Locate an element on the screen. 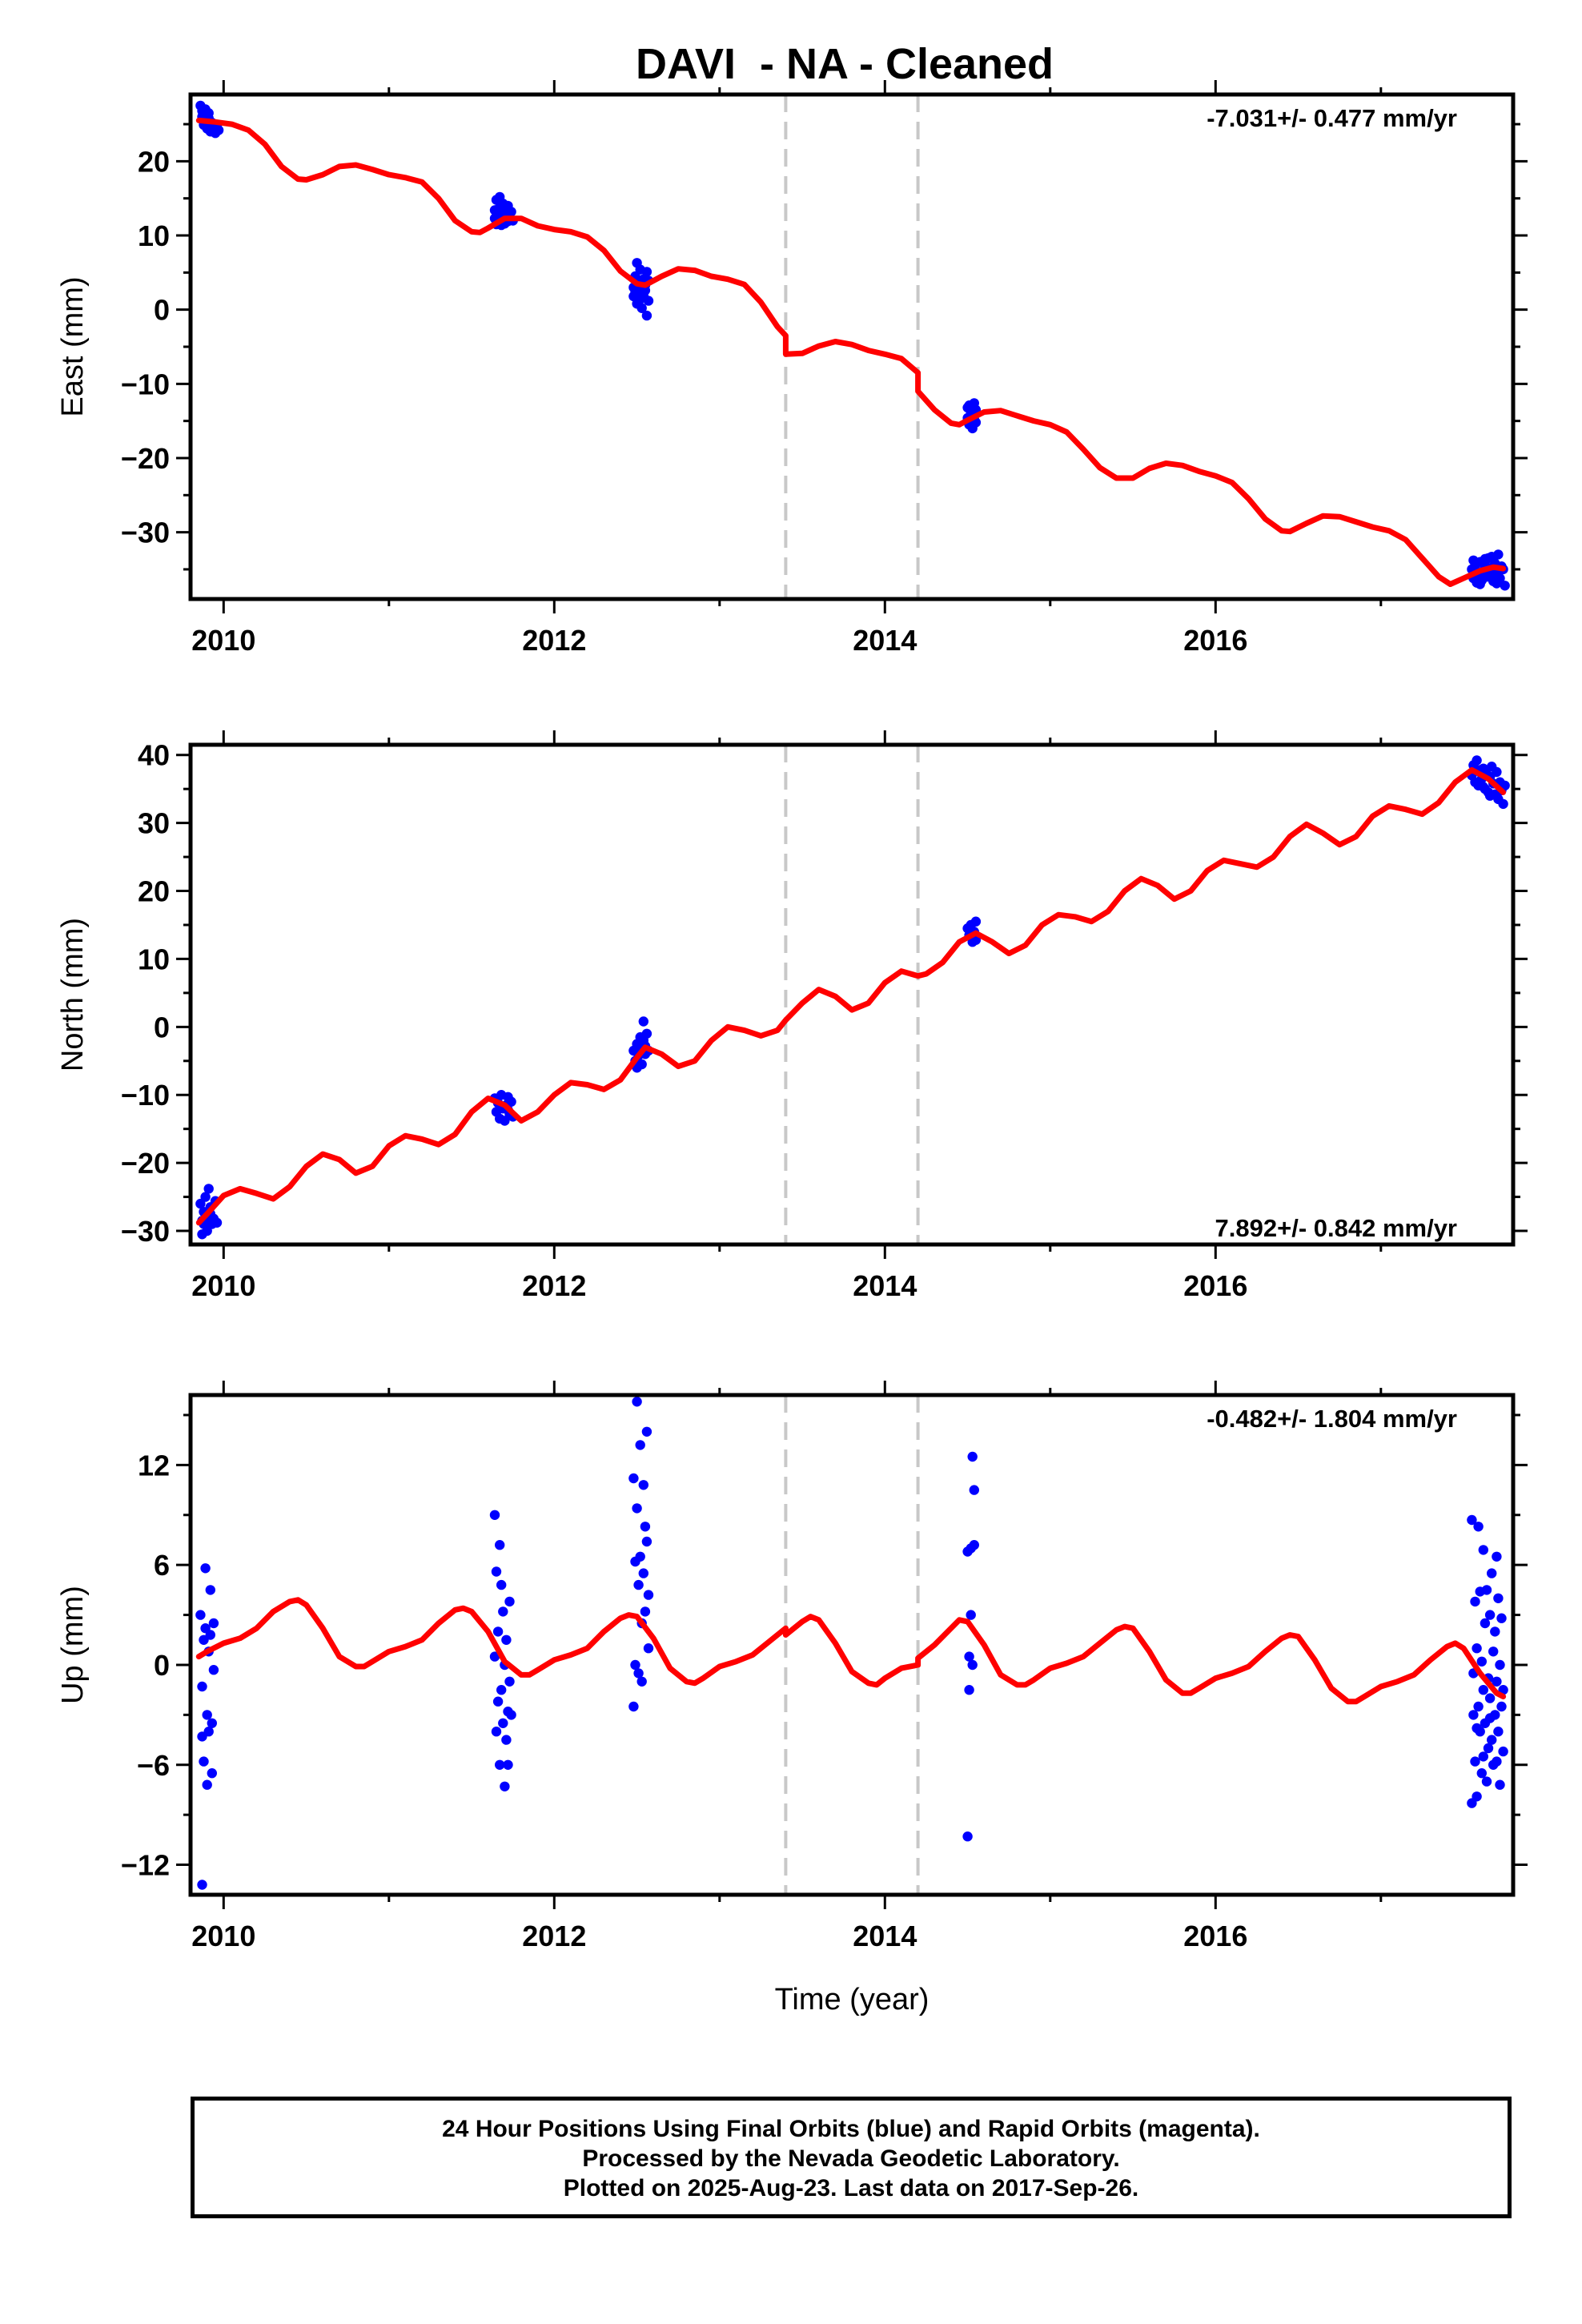 Image resolution: width=1582 pixels, height=2324 pixels. east-y-tick-label: 20 is located at coordinates (154, 161).